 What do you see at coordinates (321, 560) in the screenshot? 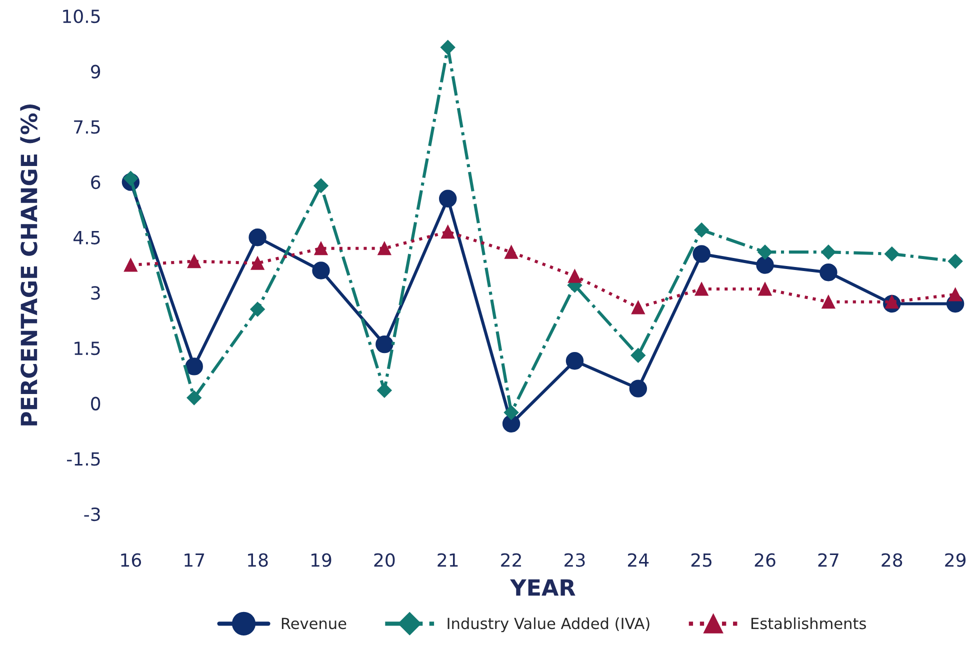
I see `x-tick-label: 19` at bounding box center [321, 560].